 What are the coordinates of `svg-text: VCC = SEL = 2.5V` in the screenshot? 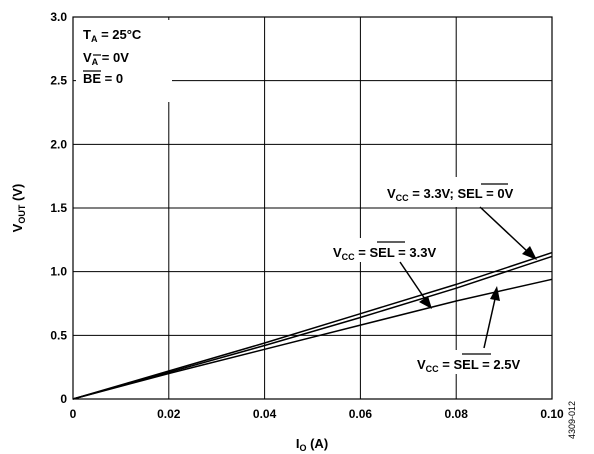 It's located at (468, 365).